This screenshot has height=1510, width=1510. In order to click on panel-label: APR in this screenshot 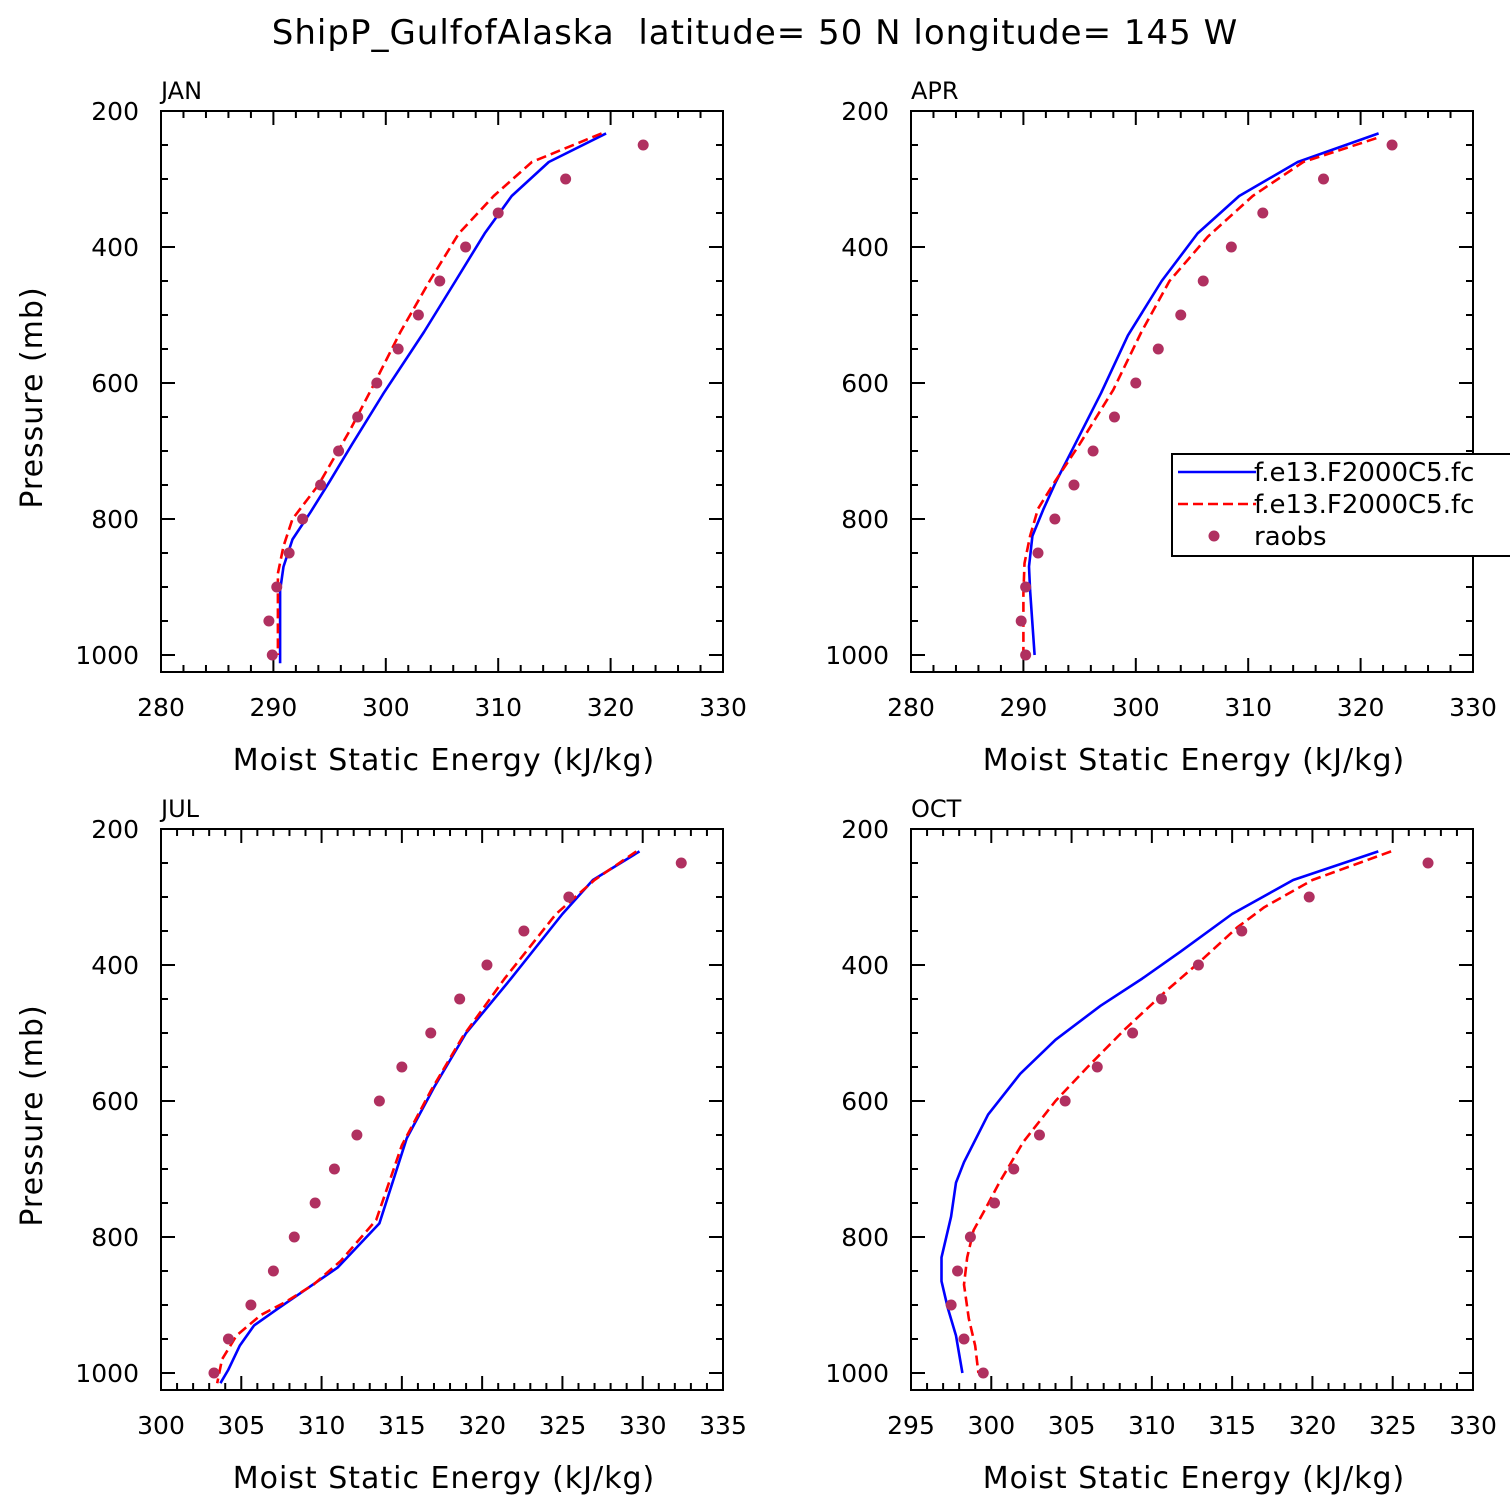, I will do `click(935, 91)`.